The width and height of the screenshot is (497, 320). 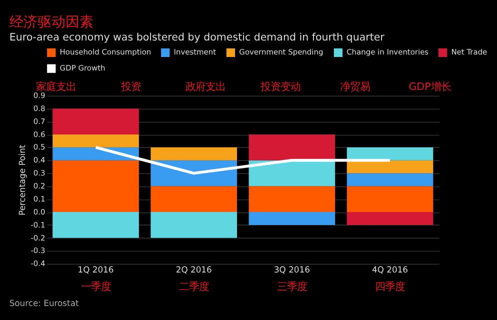 What do you see at coordinates (22, 180) in the screenshot?
I see `y-axis-title: Percentage Point` at bounding box center [22, 180].